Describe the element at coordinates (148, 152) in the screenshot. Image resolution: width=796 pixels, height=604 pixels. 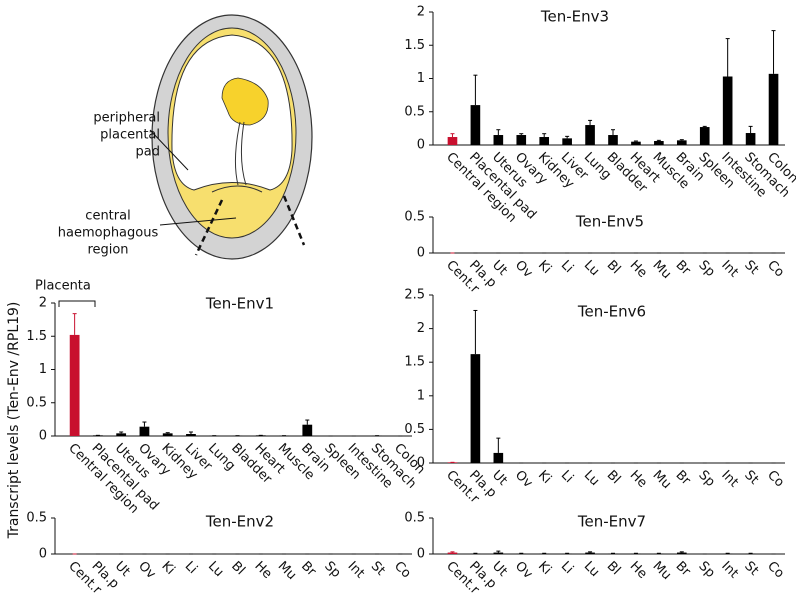
I see `label: pad` at that location.